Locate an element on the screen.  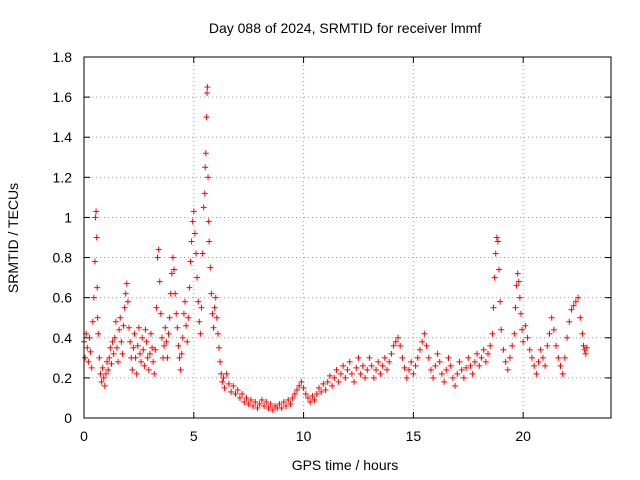
y-tick-label: 0.4 is located at coordinates (63, 338).